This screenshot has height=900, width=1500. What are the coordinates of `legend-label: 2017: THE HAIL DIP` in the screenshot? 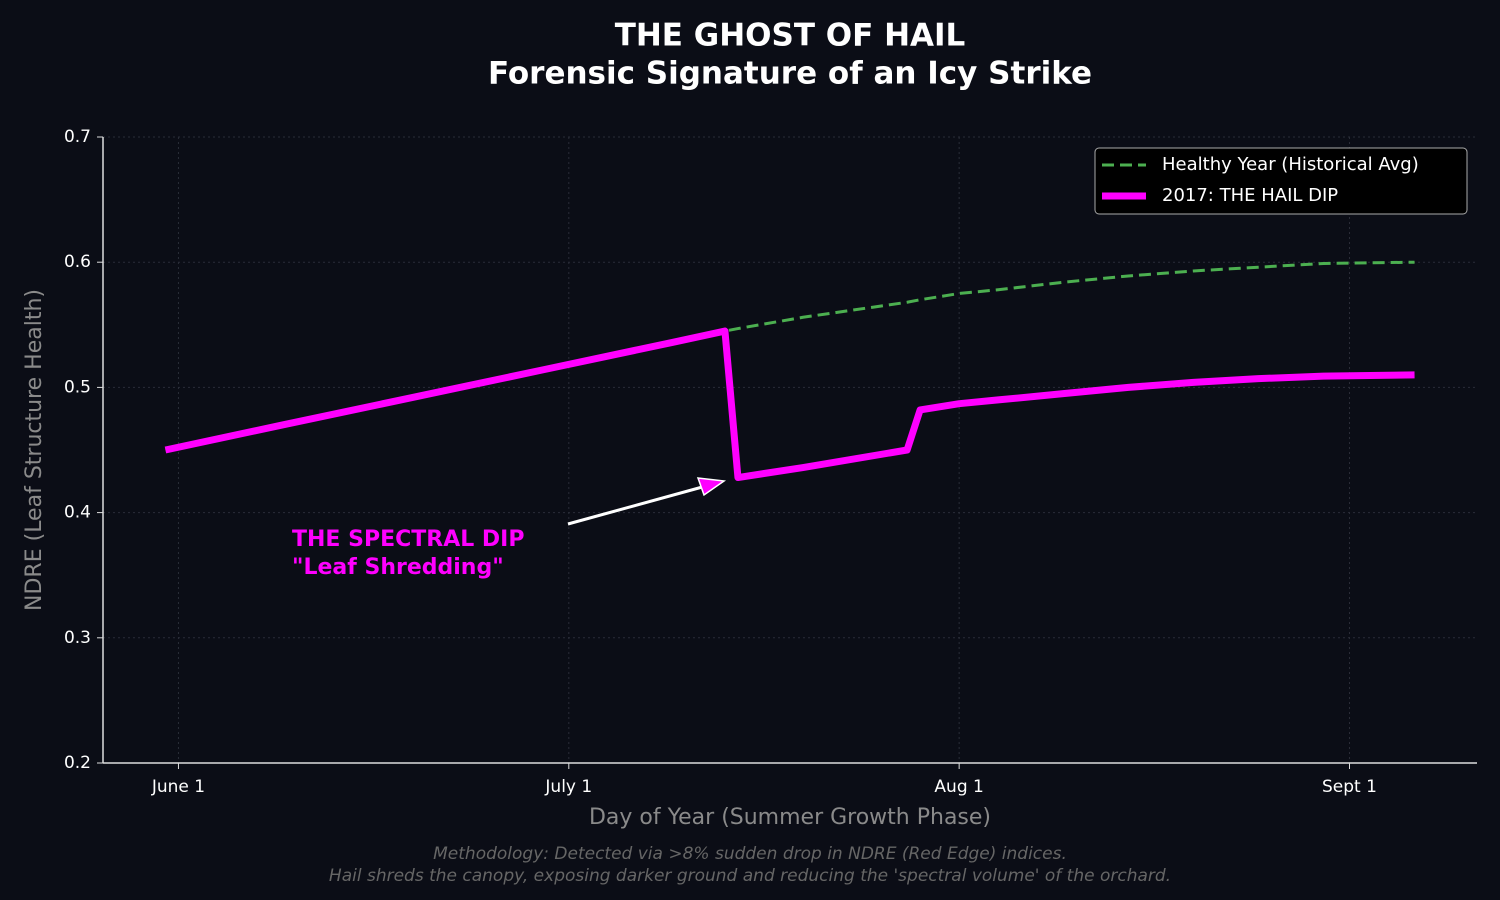 It's located at (1250, 195).